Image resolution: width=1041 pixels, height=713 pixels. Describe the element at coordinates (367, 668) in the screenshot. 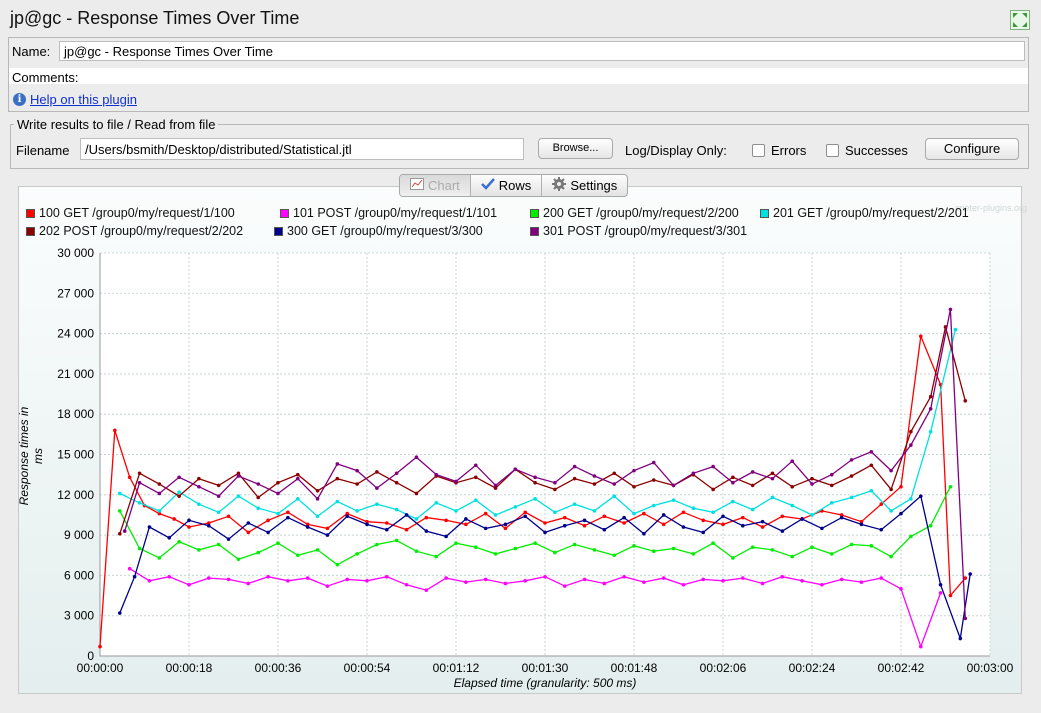

I see `x-tick-label: 00:00:54` at that location.